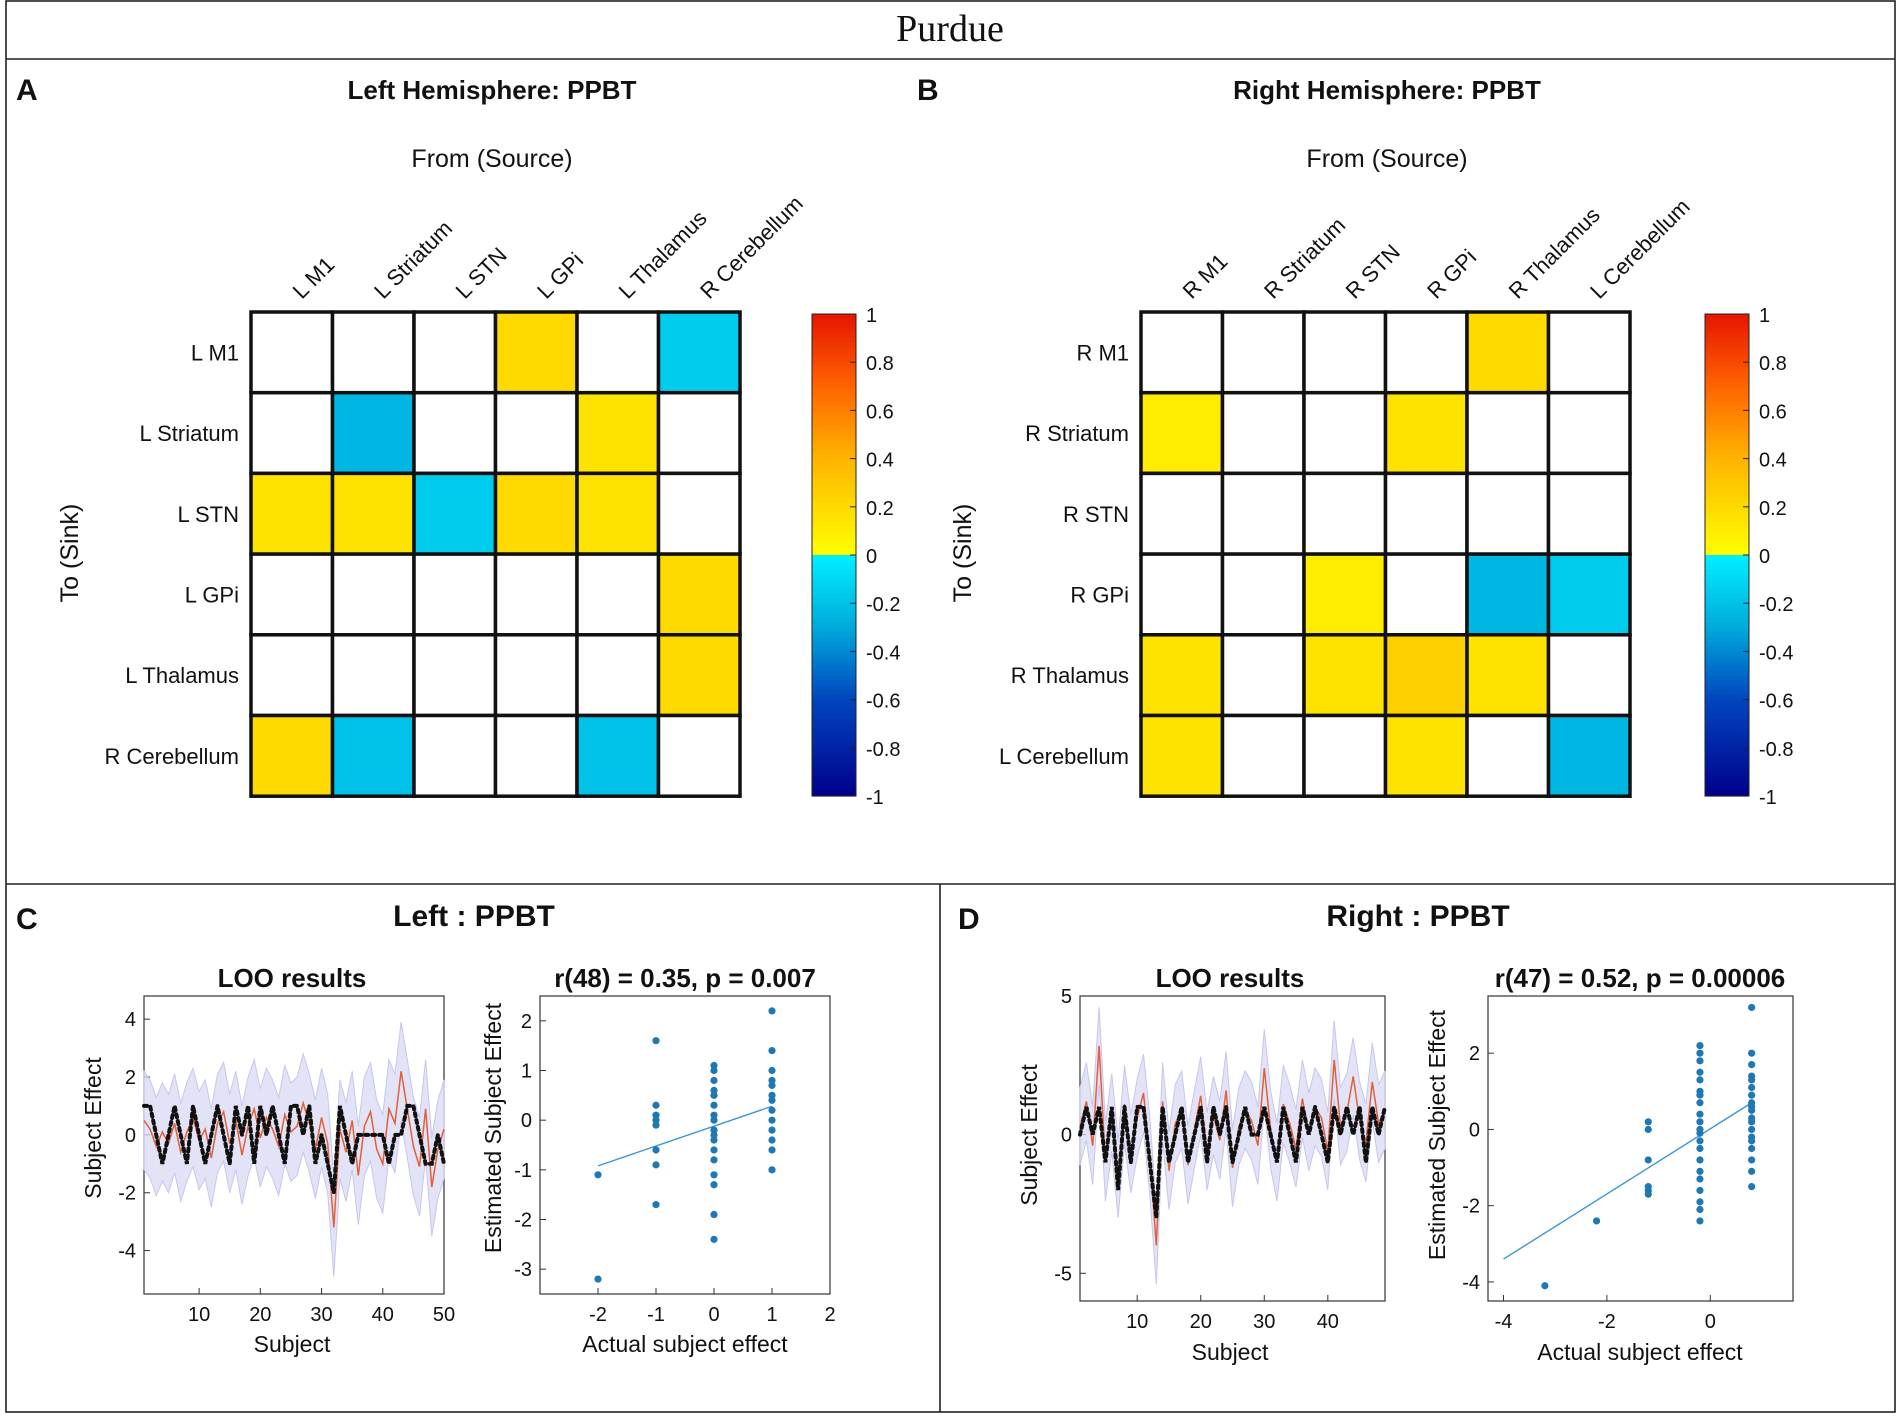 The width and height of the screenshot is (1901, 1417). Describe the element at coordinates (189, 433) in the screenshot. I see `heatmap-row-label: L Striatum` at that location.